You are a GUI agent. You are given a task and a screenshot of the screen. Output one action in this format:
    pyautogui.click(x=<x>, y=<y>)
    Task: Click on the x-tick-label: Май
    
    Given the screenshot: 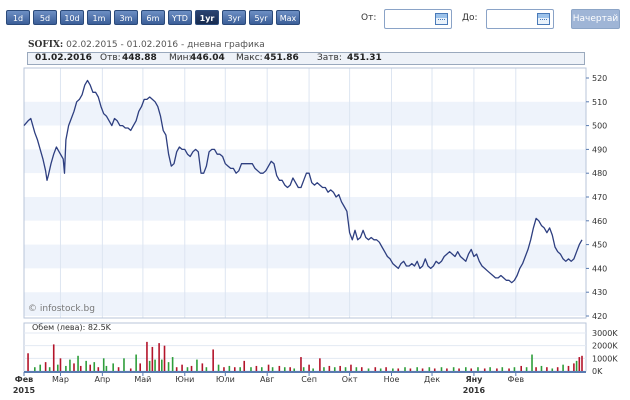 What is the action you would take?
    pyautogui.click(x=142, y=379)
    